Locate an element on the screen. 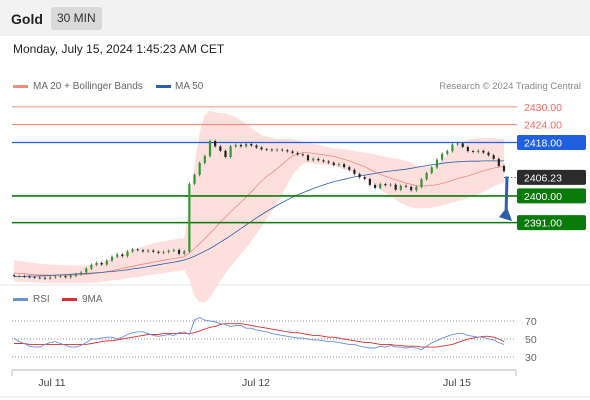 Image resolution: width=590 pixels, height=400 pixels. ma-bb-legend-swatch is located at coordinates (20, 86).